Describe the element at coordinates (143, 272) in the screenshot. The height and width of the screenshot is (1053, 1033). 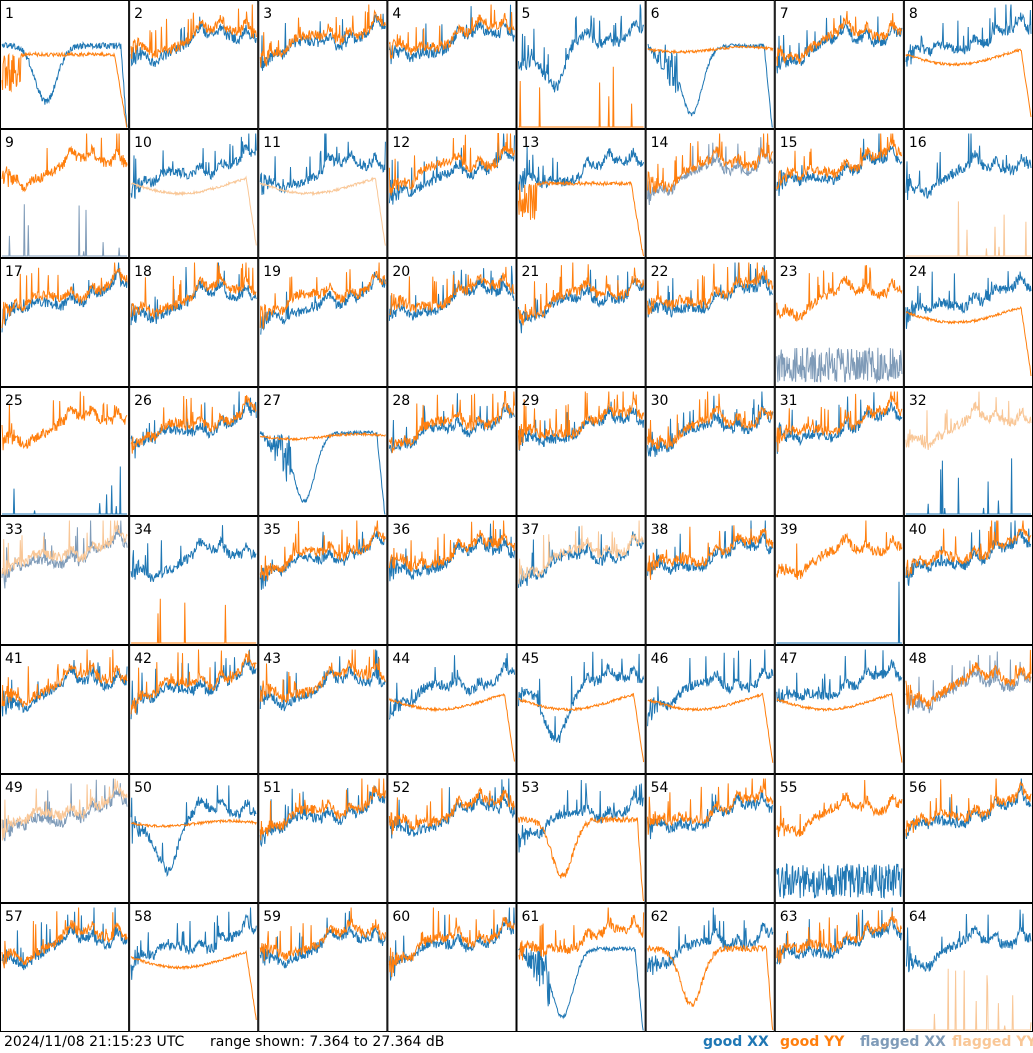
I see `panel-label: 18` at that location.